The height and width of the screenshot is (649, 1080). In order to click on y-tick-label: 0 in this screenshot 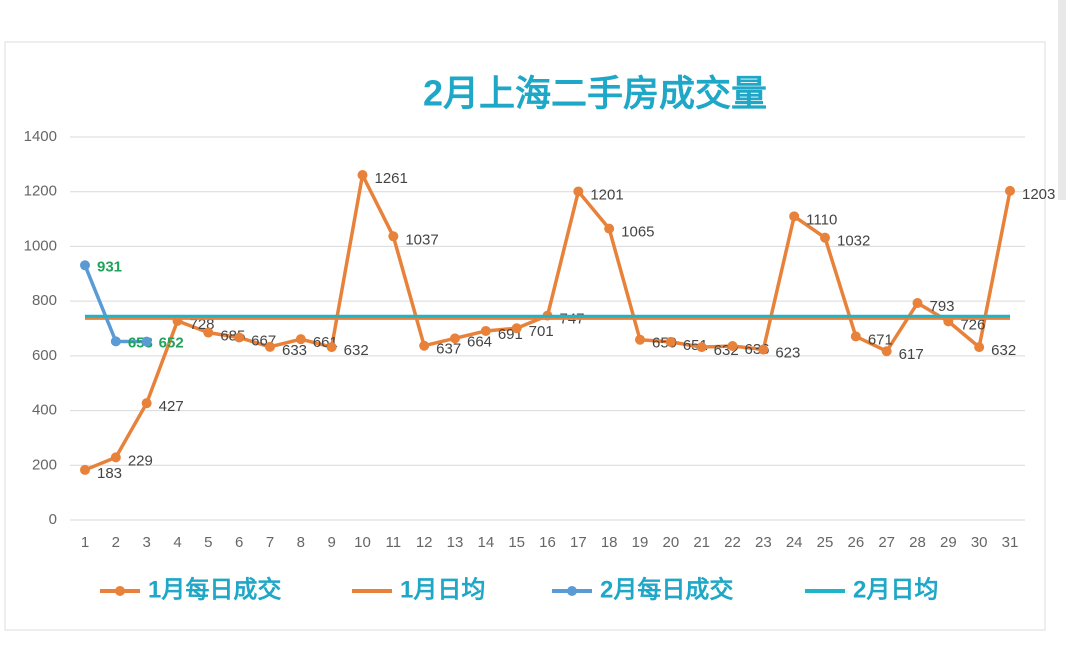, I will do `click(53, 519)`.